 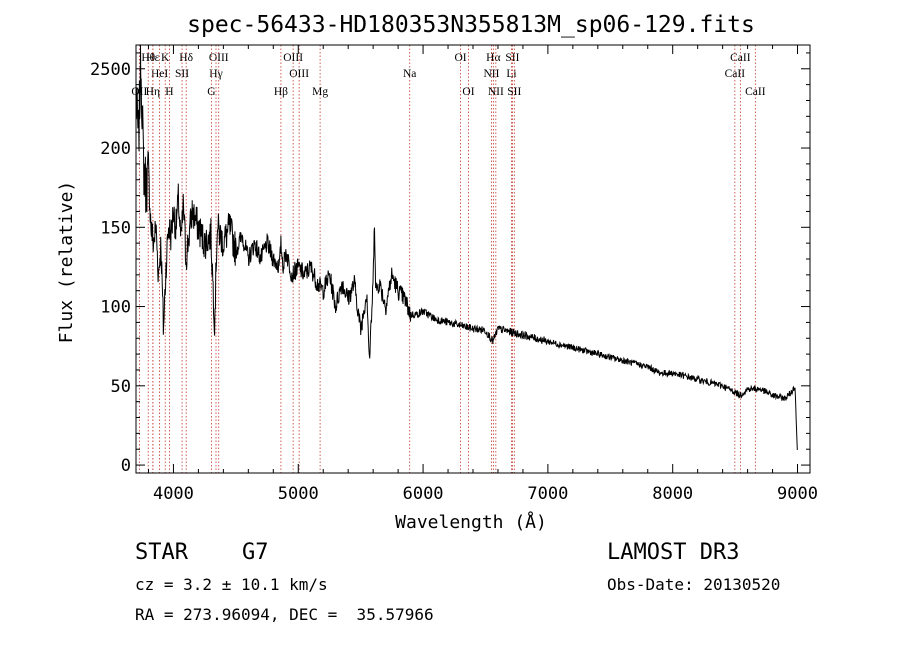 What do you see at coordinates (255, 552) in the screenshot?
I see `object-subclass: G7` at bounding box center [255, 552].